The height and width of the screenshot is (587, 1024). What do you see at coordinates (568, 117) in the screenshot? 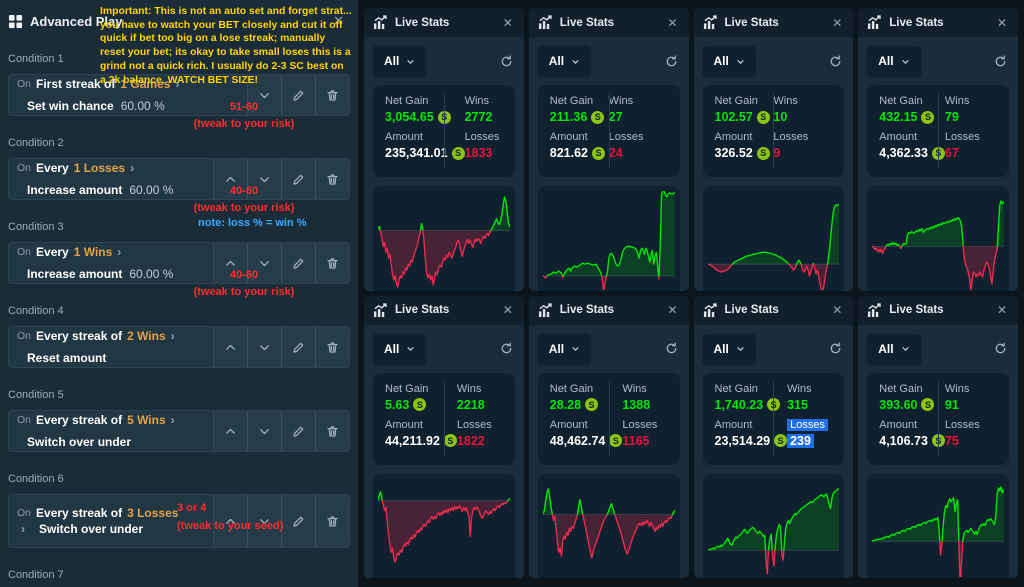
I see `net-gain-value: 211.36` at bounding box center [568, 117].